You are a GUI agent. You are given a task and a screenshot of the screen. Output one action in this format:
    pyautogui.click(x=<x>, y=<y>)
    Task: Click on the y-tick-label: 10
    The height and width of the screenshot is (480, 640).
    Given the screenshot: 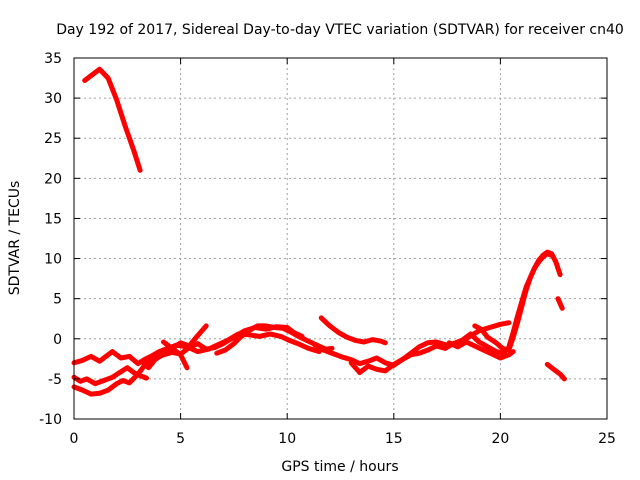 What is the action you would take?
    pyautogui.click(x=53, y=260)
    